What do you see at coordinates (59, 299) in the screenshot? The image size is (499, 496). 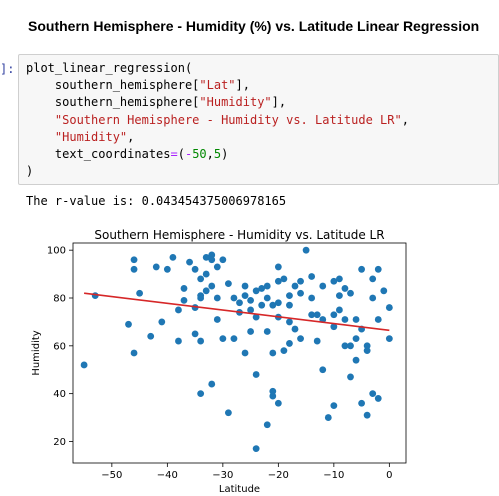 I see `y-tick-label: 80` at bounding box center [59, 299].